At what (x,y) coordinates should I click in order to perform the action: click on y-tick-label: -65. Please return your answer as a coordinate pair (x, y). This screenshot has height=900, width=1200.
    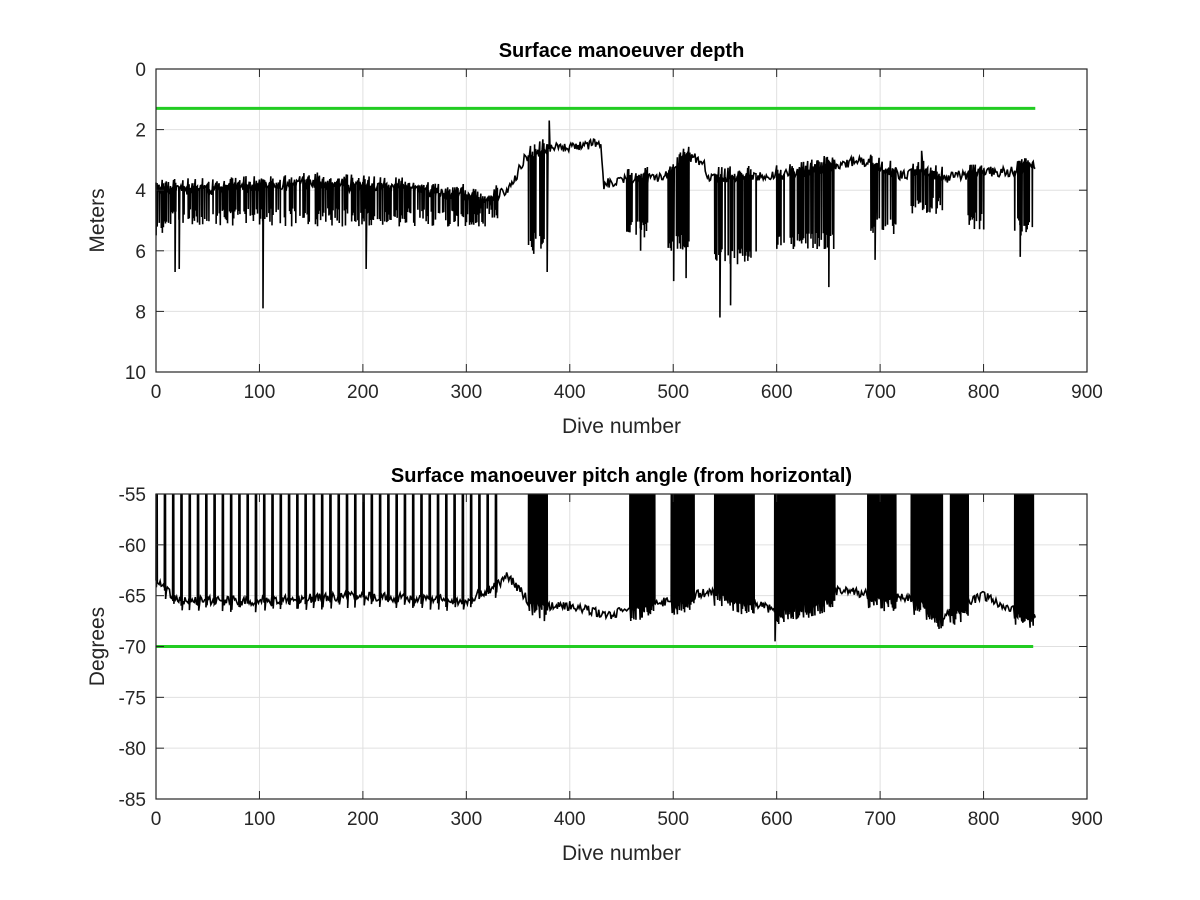
    Looking at the image, I should click on (132, 597).